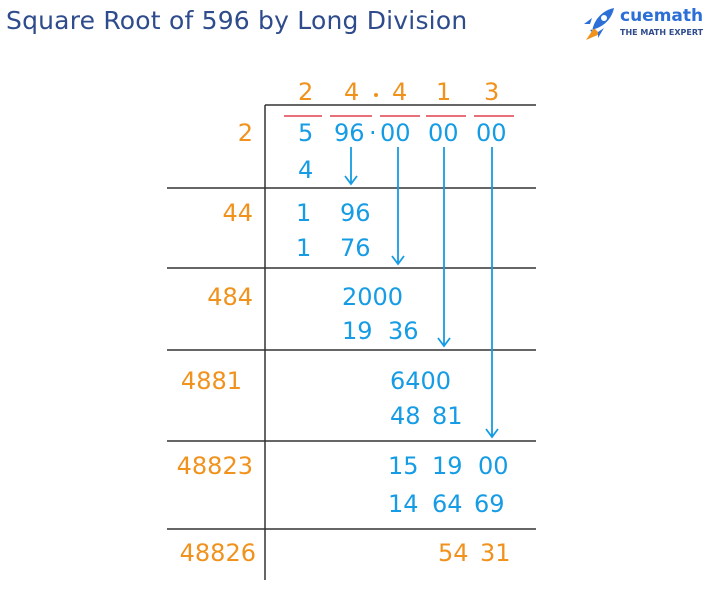  Describe the element at coordinates (245, 133) in the screenshot. I see `divisor: 2` at that location.